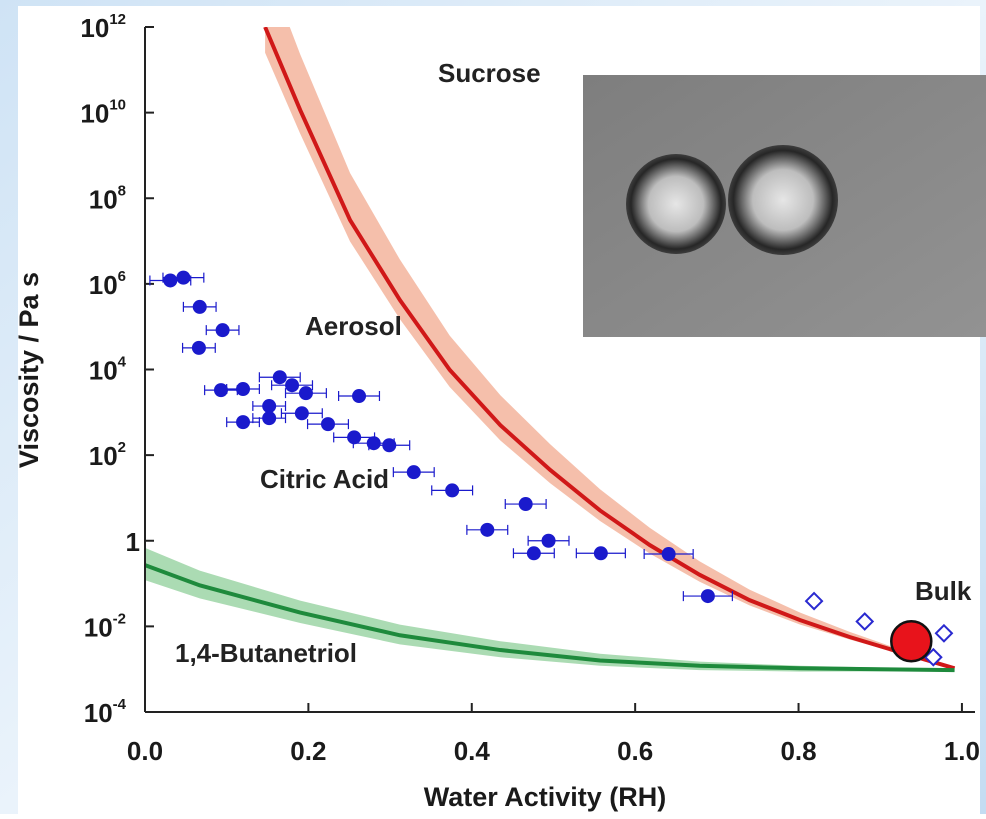 The width and height of the screenshot is (986, 819). What do you see at coordinates (550, 618) in the screenshot?
I see `model-line` at bounding box center [550, 618].